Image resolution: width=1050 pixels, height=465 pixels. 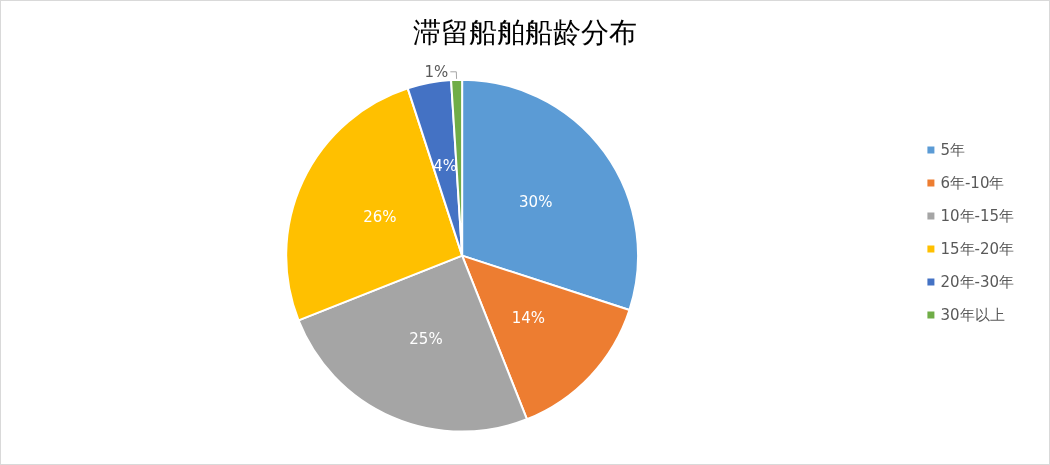 What do you see at coordinates (977, 282) in the screenshot?
I see `legend-label: 20年-30年` at bounding box center [977, 282].